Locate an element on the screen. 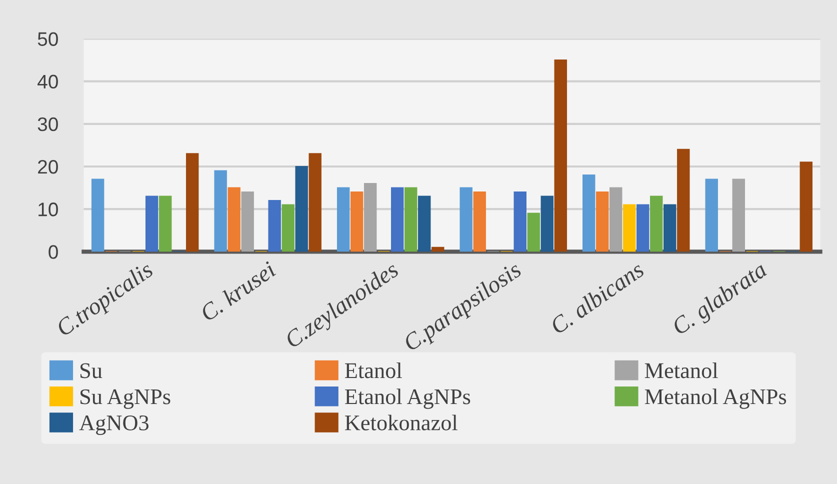  y-tick-label: 50 is located at coordinates (48, 39).